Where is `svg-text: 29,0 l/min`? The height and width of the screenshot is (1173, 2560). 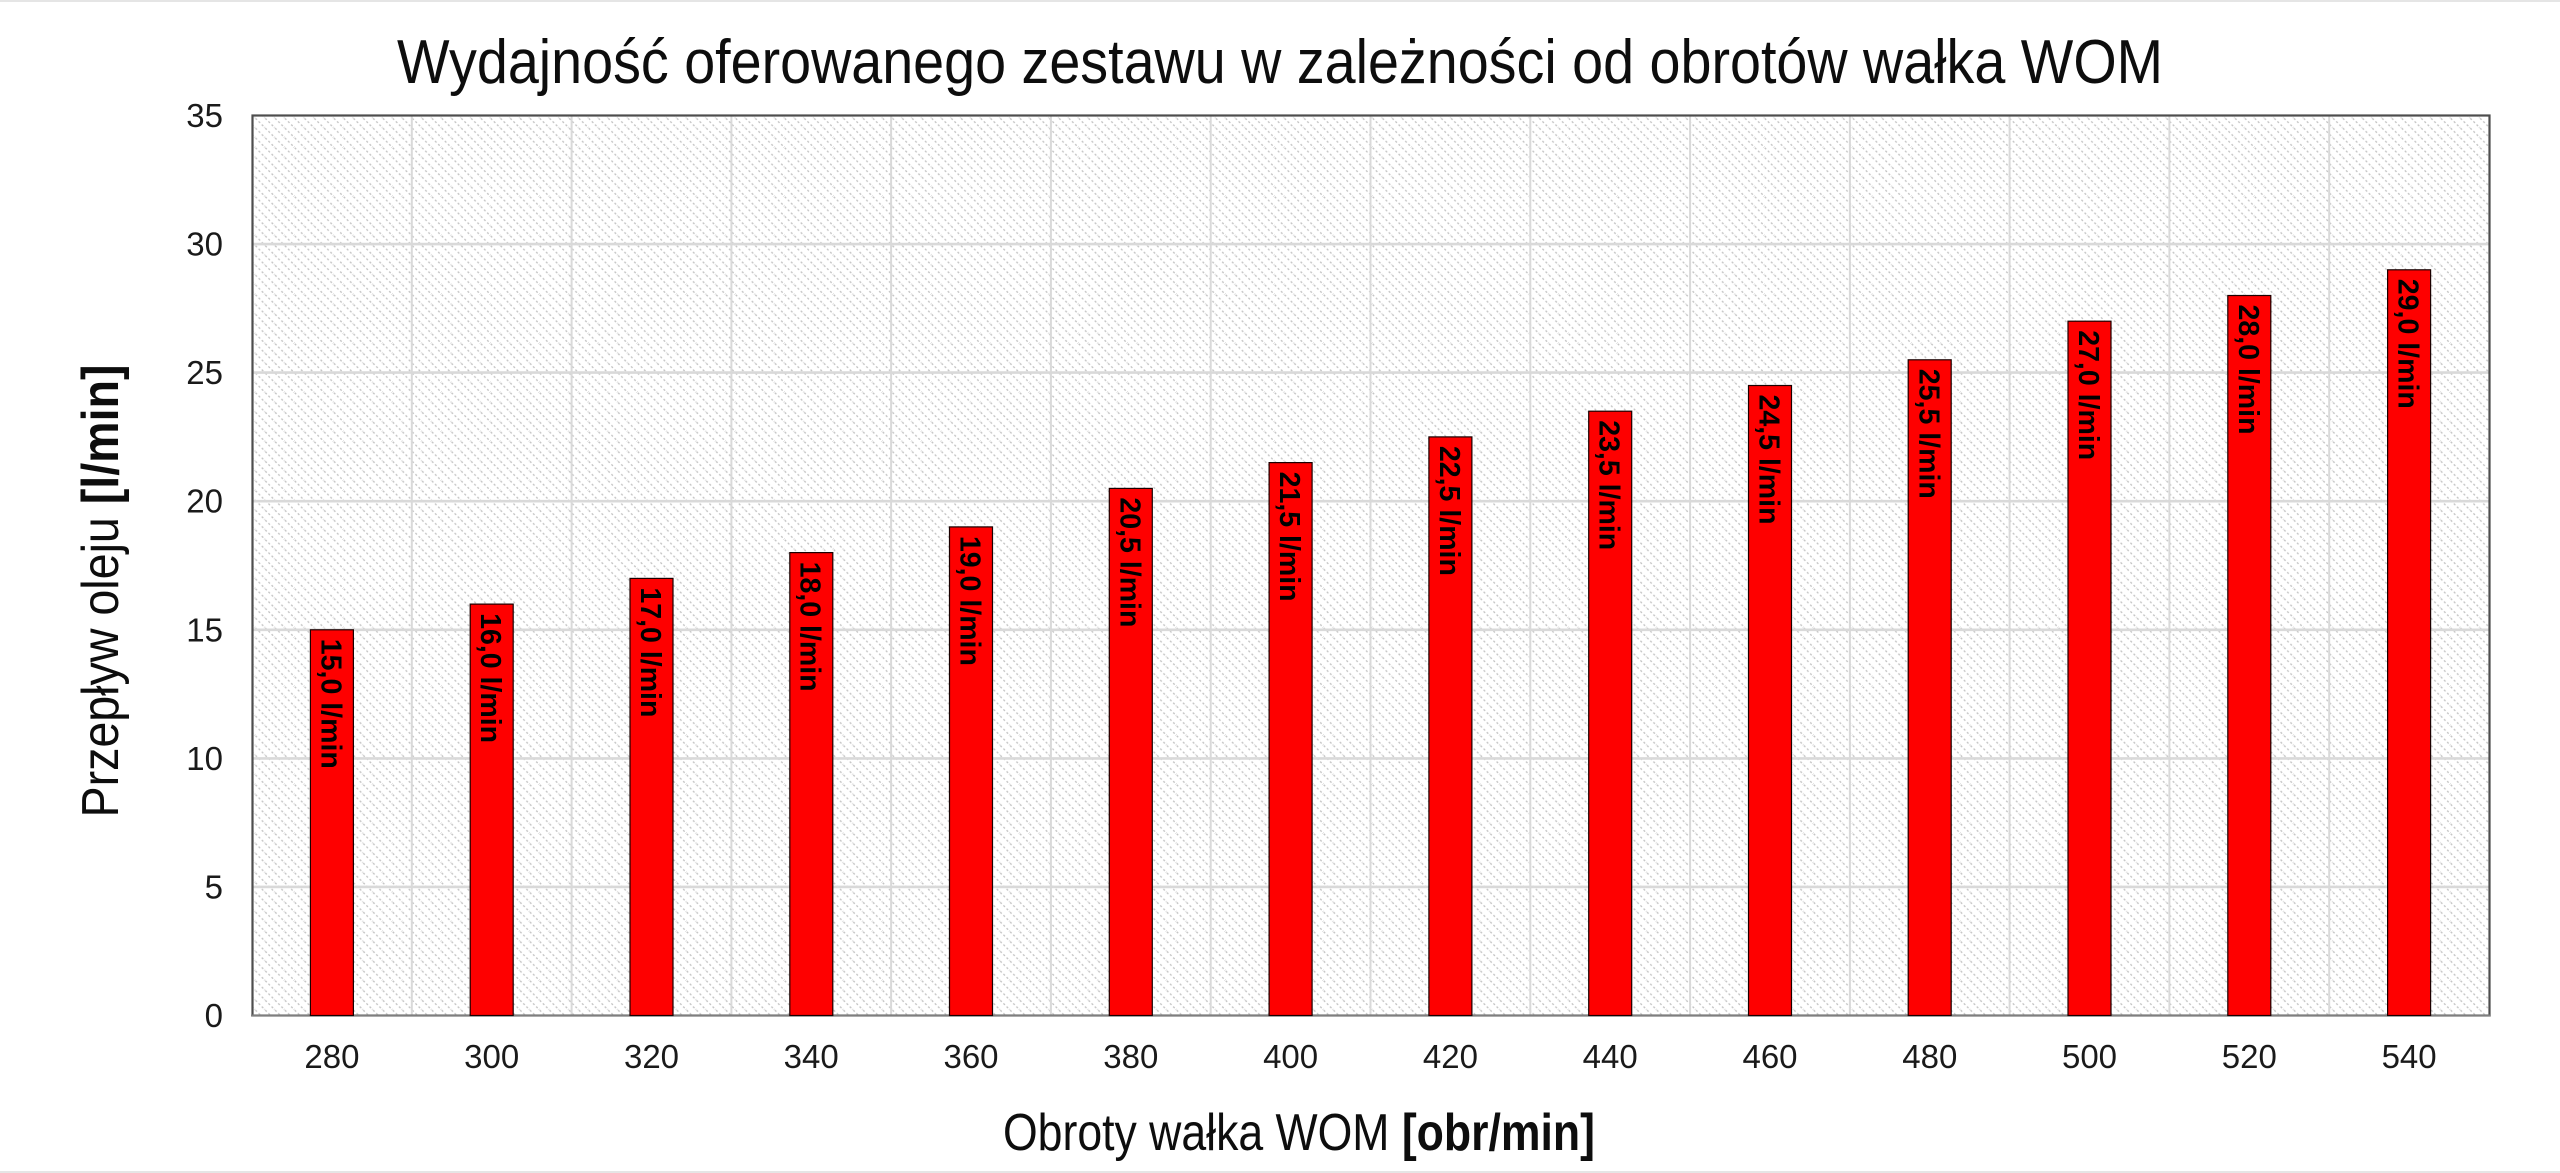 svg-text: 29,0 l/min is located at coordinates (2408, 344).